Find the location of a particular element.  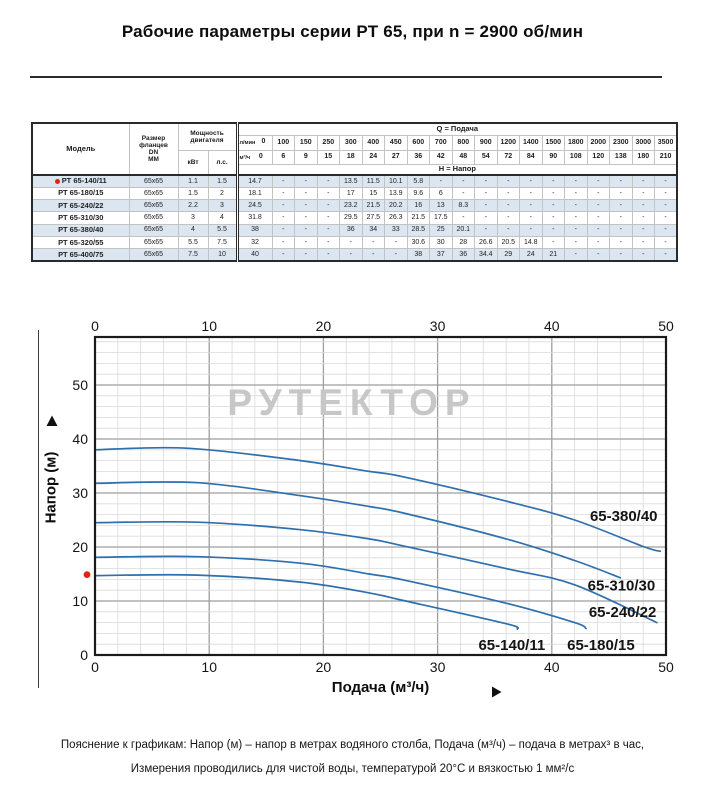

model-cell: РТ 65-240/22 is located at coordinates (80, 206).